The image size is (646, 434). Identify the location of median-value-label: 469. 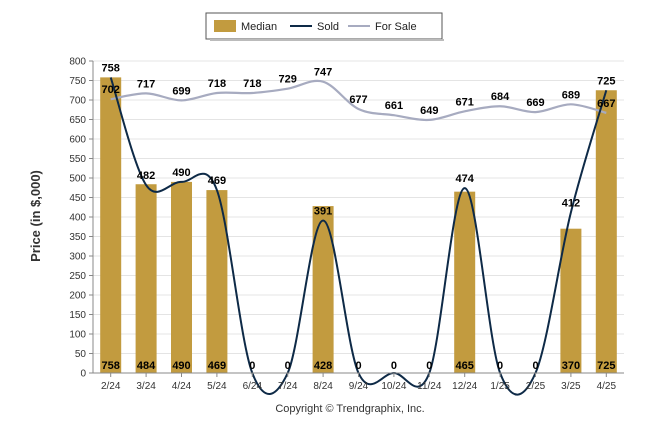
(217, 366).